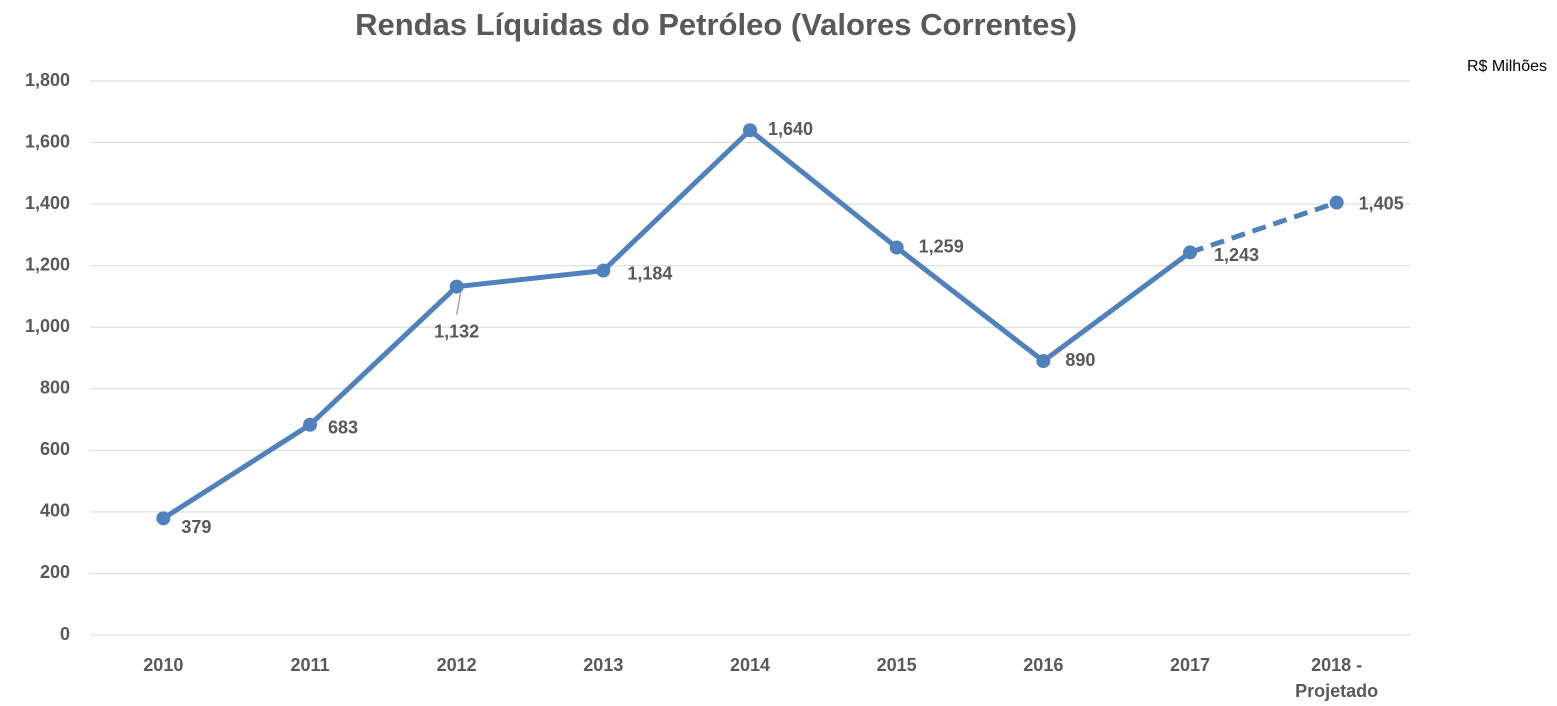 The width and height of the screenshot is (1557, 706). Describe the element at coordinates (456, 331) in the screenshot. I see `data-label: 1,132` at that location.